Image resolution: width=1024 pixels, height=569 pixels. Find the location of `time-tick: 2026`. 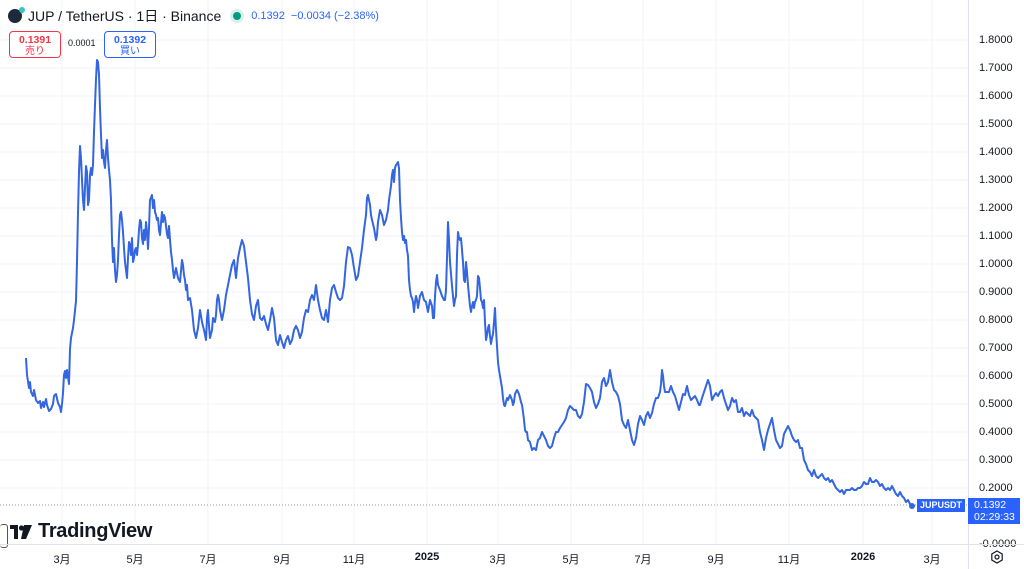

time-tick: 2026 is located at coordinates (863, 557).